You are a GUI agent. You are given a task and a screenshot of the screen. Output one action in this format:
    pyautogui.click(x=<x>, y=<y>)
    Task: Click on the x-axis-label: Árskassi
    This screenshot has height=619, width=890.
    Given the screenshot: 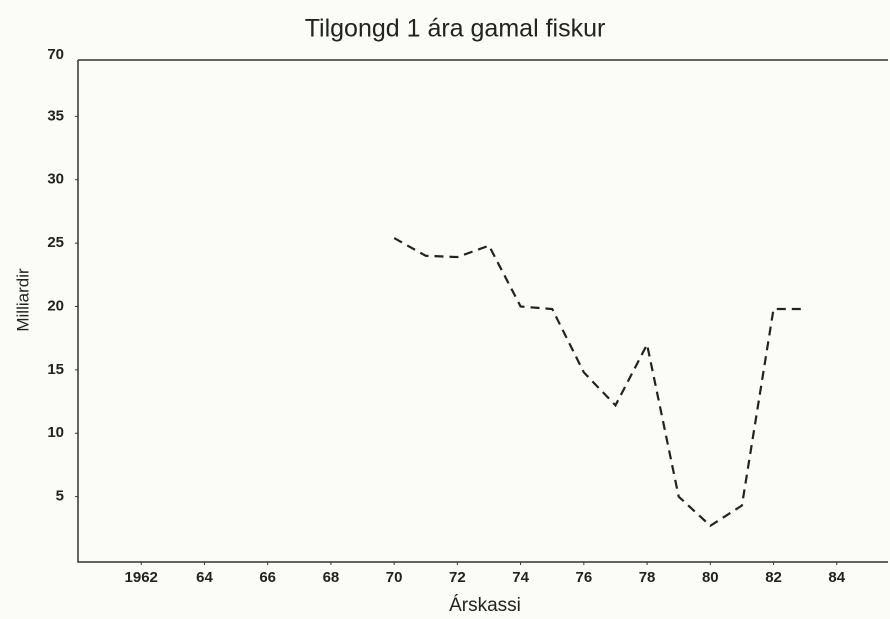 What is the action you would take?
    pyautogui.click(x=485, y=605)
    